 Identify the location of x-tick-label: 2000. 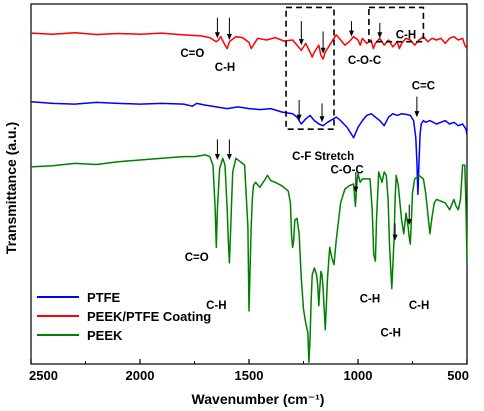
(140, 375).